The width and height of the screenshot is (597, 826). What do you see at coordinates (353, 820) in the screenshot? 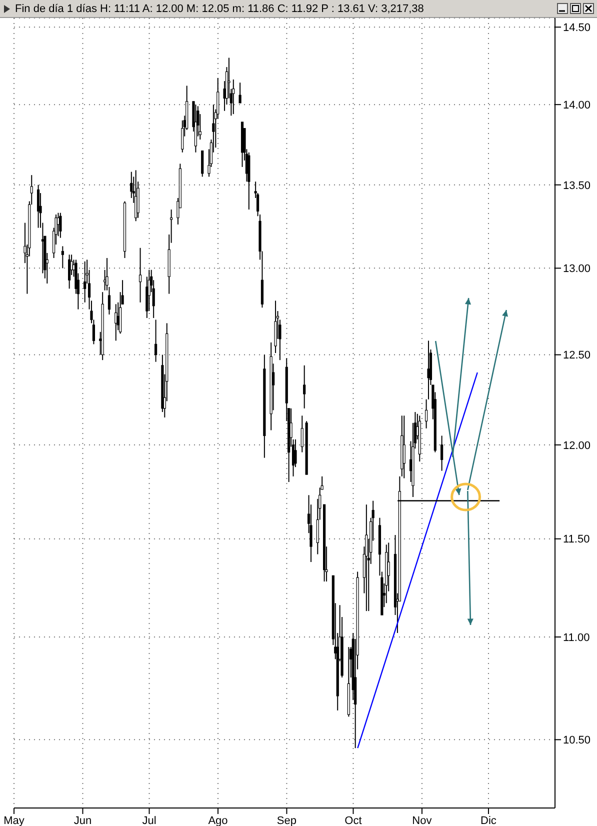
I see `x-tick-label: Oct` at bounding box center [353, 820].